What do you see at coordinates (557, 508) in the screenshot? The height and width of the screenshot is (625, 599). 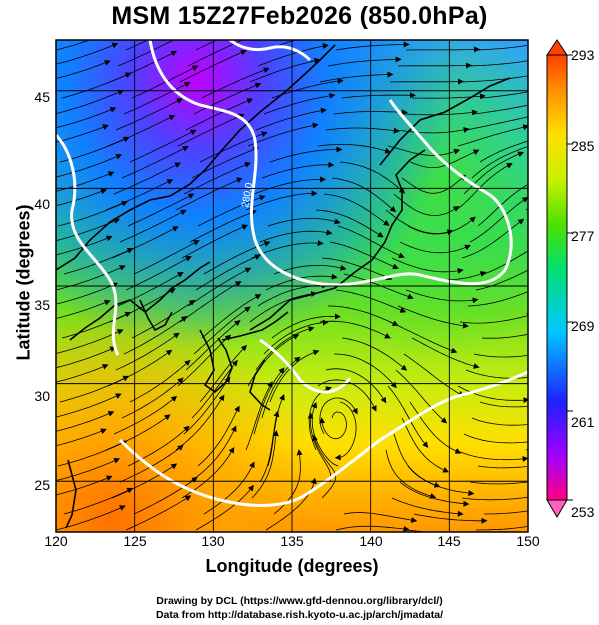 I see `colorbar-min-arrow` at bounding box center [557, 508].